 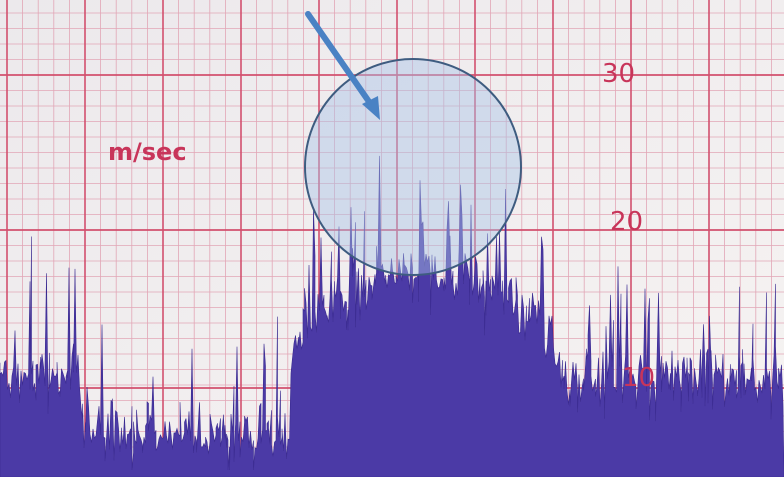 I want to click on scale-label: 20, so click(x=626, y=222).